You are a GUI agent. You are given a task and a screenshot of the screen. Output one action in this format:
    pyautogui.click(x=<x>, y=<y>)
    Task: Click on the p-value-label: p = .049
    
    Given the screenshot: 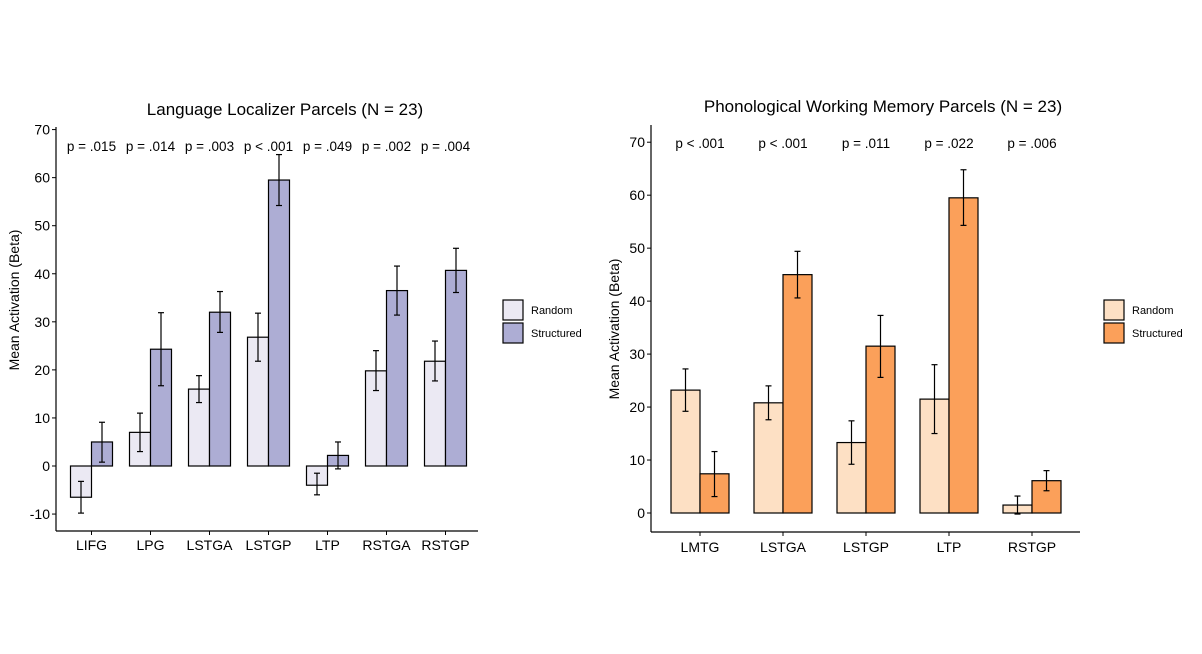 What is the action you would take?
    pyautogui.click(x=327, y=146)
    